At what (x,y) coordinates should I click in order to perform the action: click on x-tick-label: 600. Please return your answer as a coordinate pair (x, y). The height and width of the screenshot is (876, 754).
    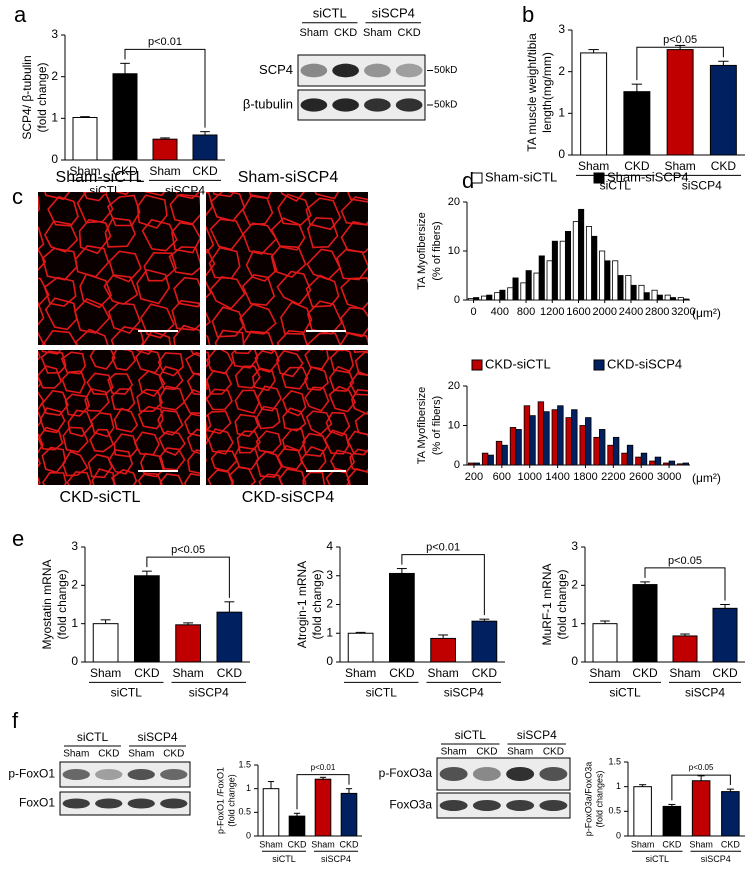
    Looking at the image, I should click on (502, 477).